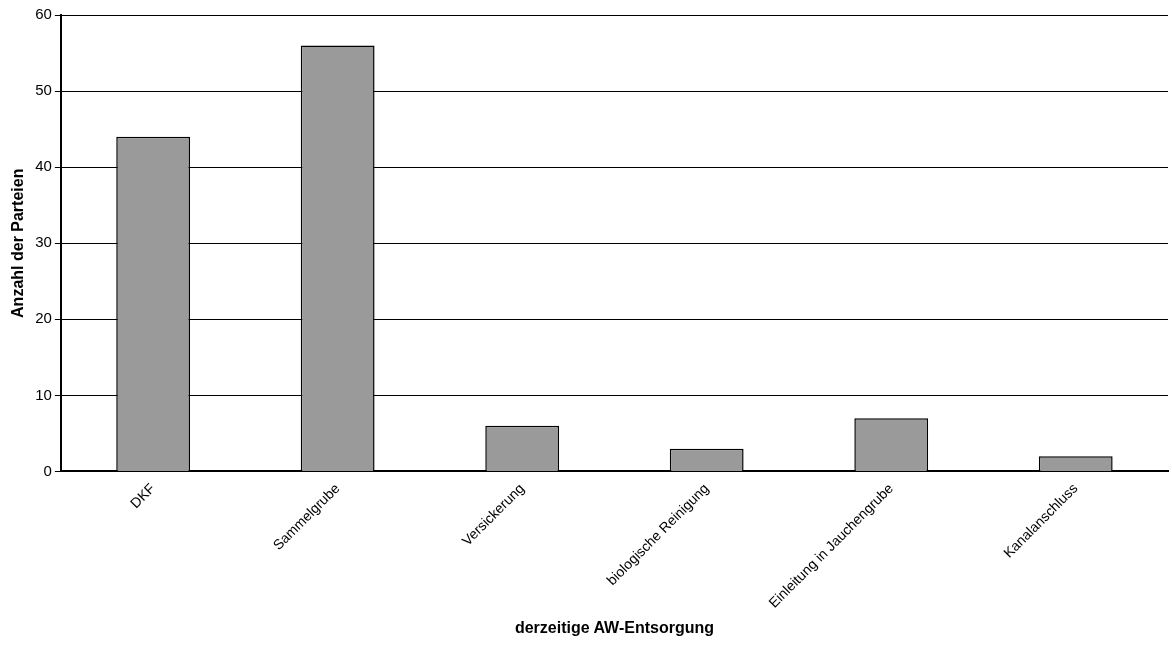 The height and width of the screenshot is (647, 1172). I want to click on y-tick-label: 60, so click(43, 14).